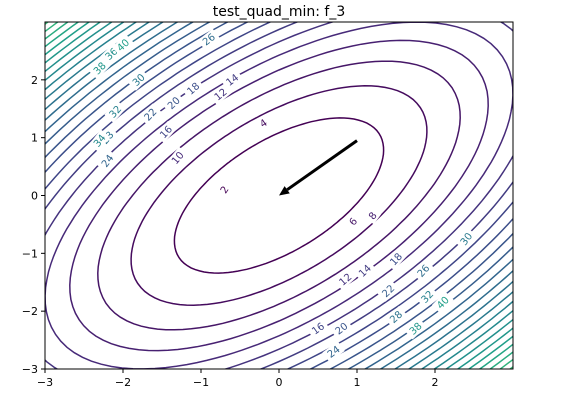 Image resolution: width=564 pixels, height=402 pixels. What do you see at coordinates (33, 225) in the screenshot?
I see `y-axis: −3 −2 −1 0 1 2` at bounding box center [33, 225].